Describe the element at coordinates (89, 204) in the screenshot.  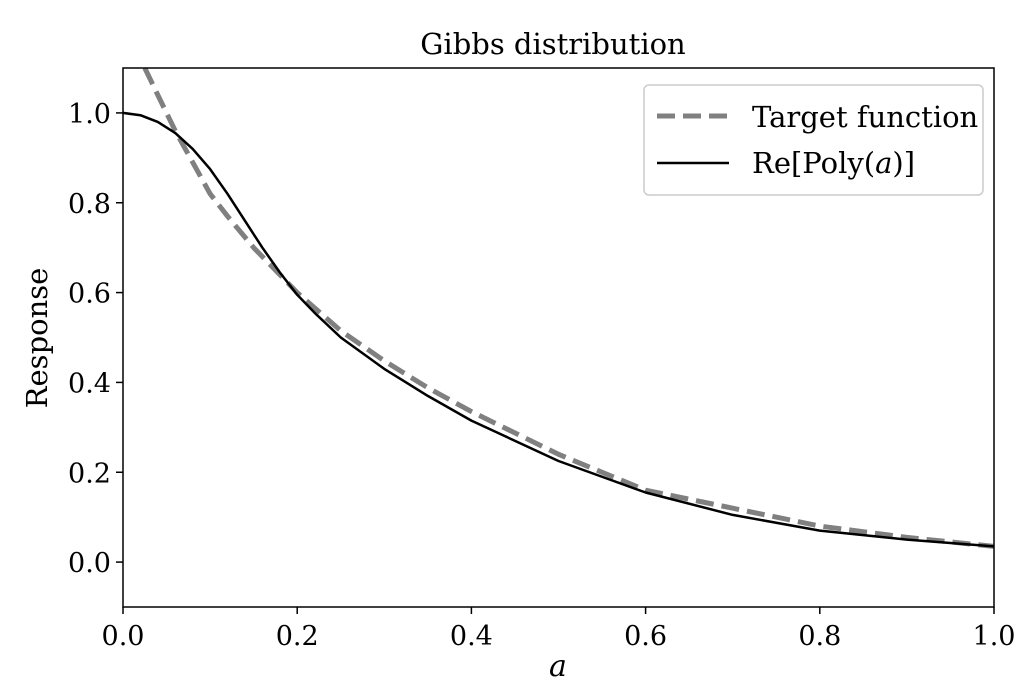
I see `y-tick-label: 0.8` at that location.